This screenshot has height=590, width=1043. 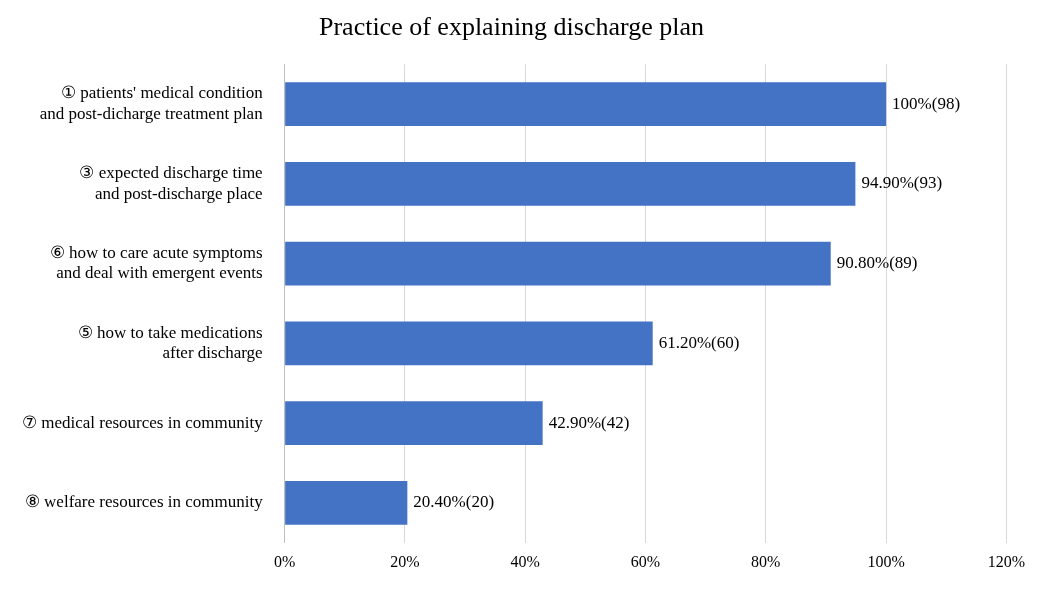 What do you see at coordinates (156, 262) in the screenshot?
I see `y-tick-label: ⑥ how to care acute symptoms and deal with emergent events` at bounding box center [156, 262].